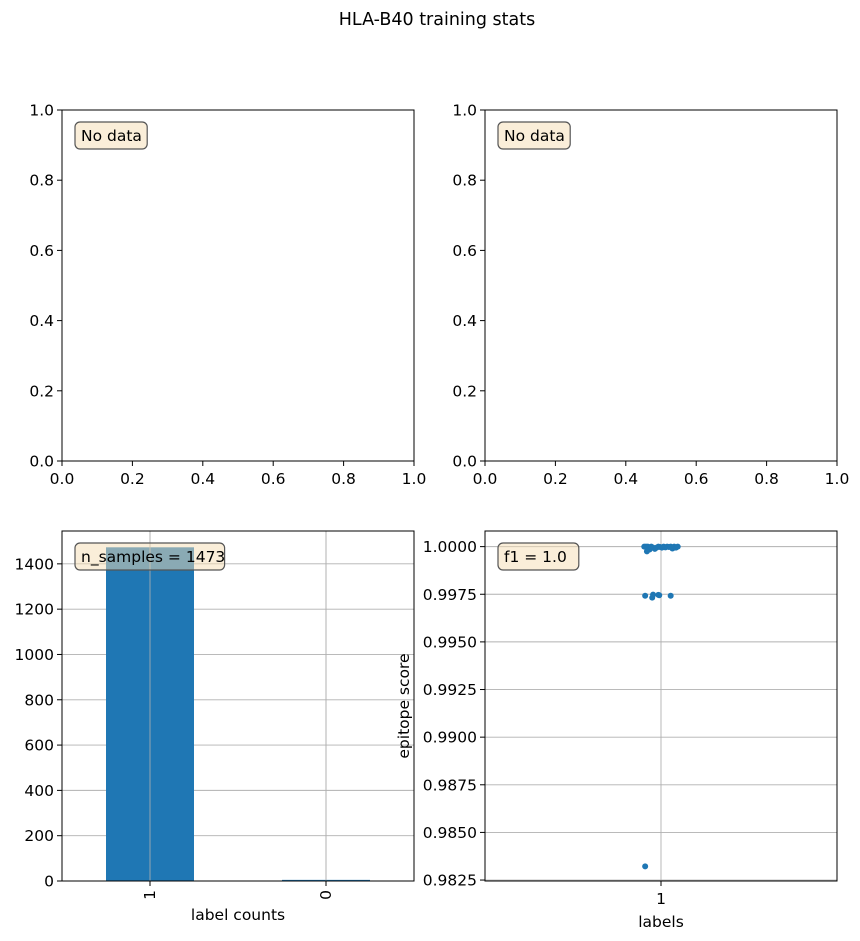 This screenshot has height=941, width=860. I want to click on tick-label-y: 800, so click(39, 700).